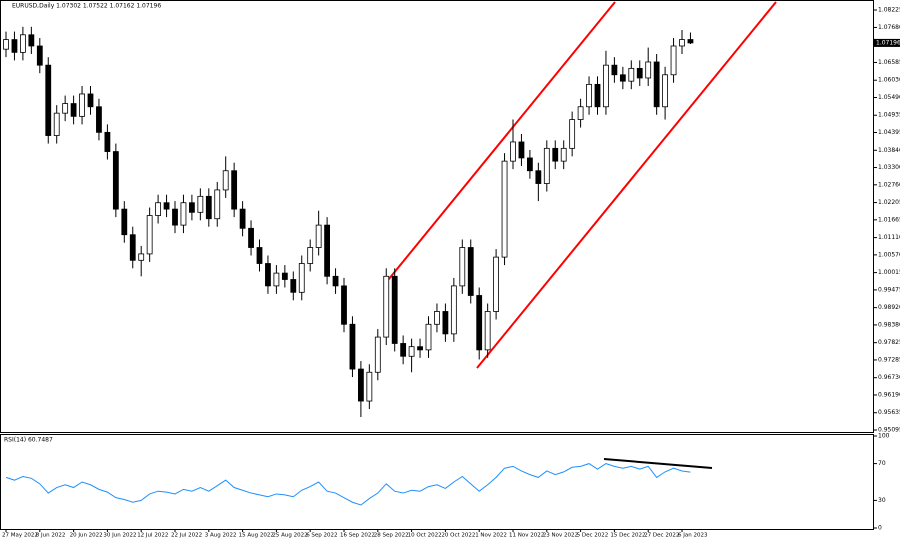 The height and width of the screenshot is (539, 900). I want to click on y-tick-label: 1.00015, so click(889, 272).